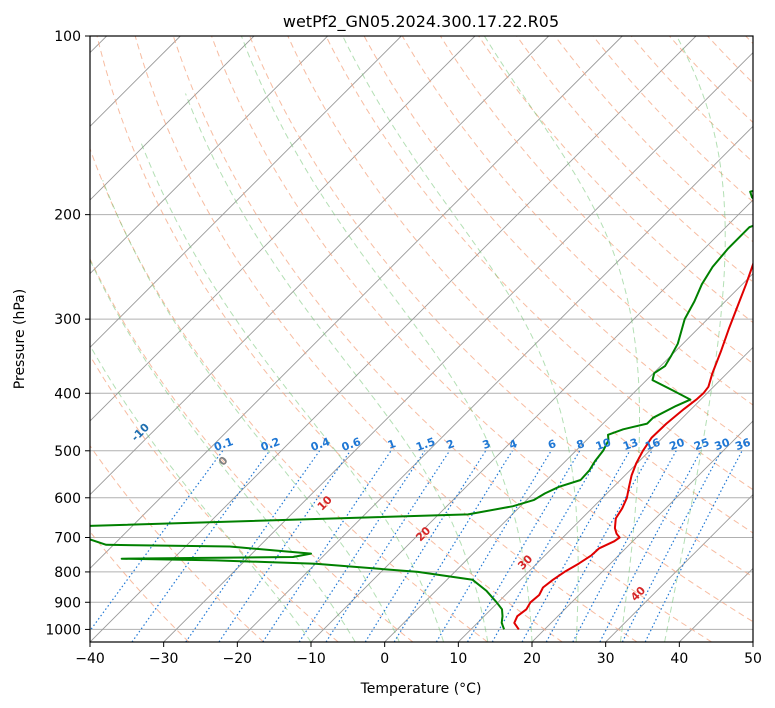 This screenshot has height=708, width=775. What do you see at coordinates (90, 659) in the screenshot?
I see `x-tick-label: −40` at bounding box center [90, 659].